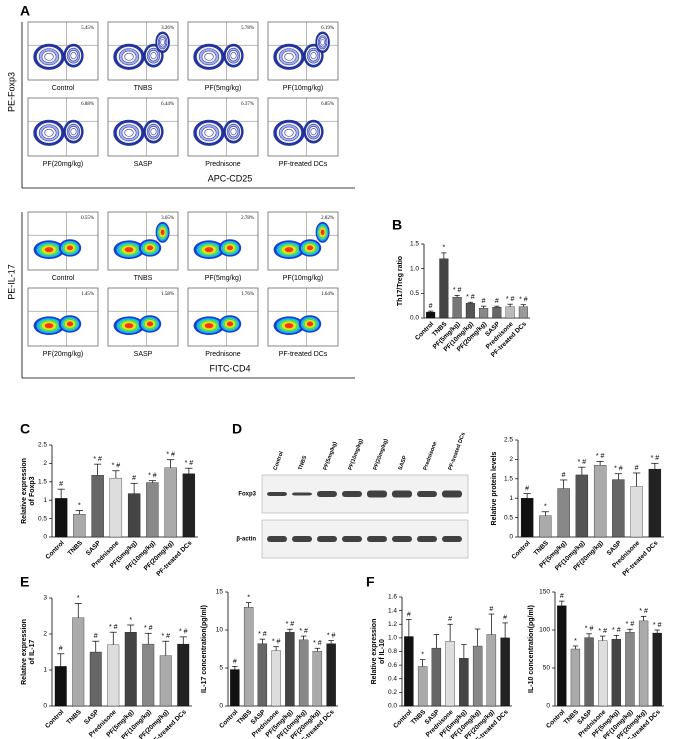 This screenshot has width=677, height=739. Describe the element at coordinates (63, 164) in the screenshot. I see `plot-label: PF(20mg/kg)` at that location.